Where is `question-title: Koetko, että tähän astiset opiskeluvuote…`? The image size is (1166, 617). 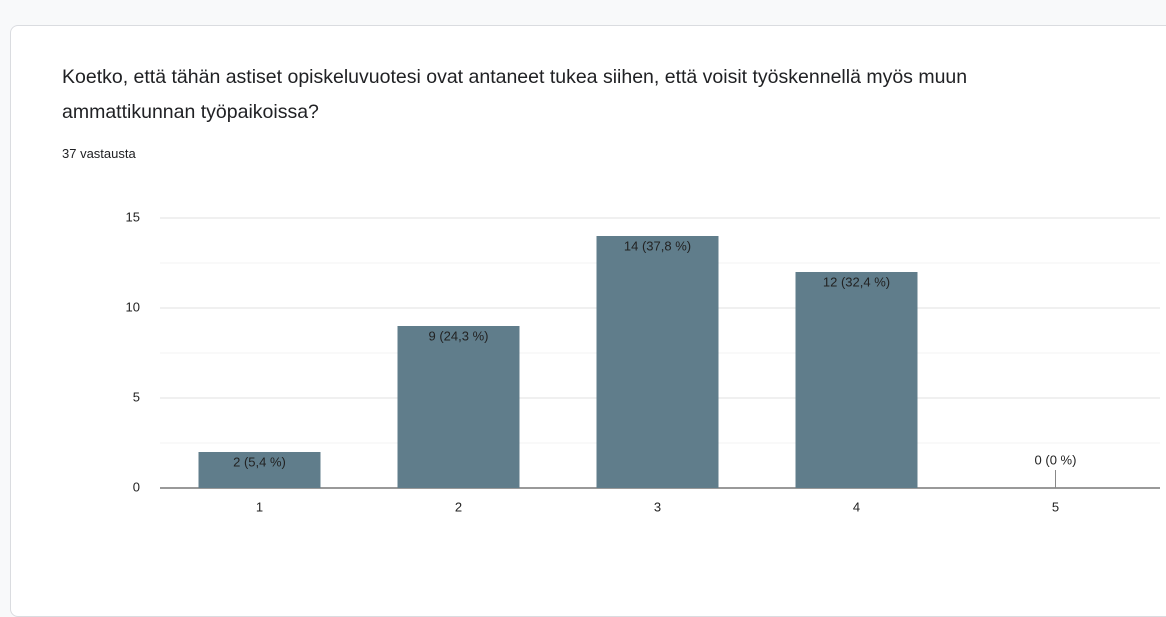
question-title: Koetko, että tähän astiset opiskeluvuote… is located at coordinates (515, 94).